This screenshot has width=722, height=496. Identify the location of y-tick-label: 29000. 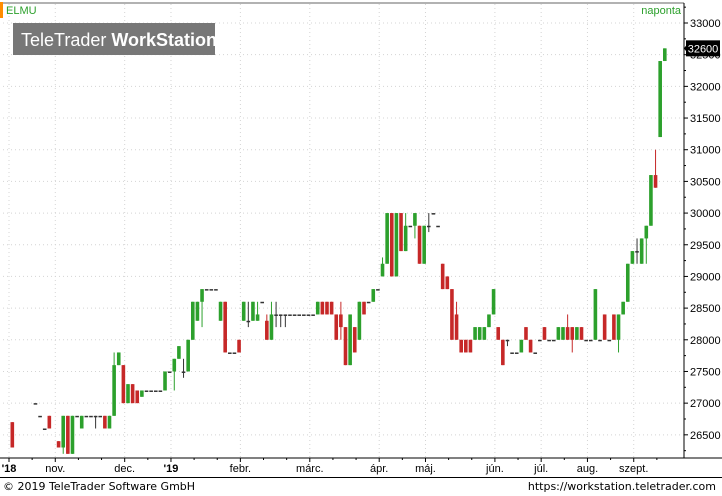
(705, 277).